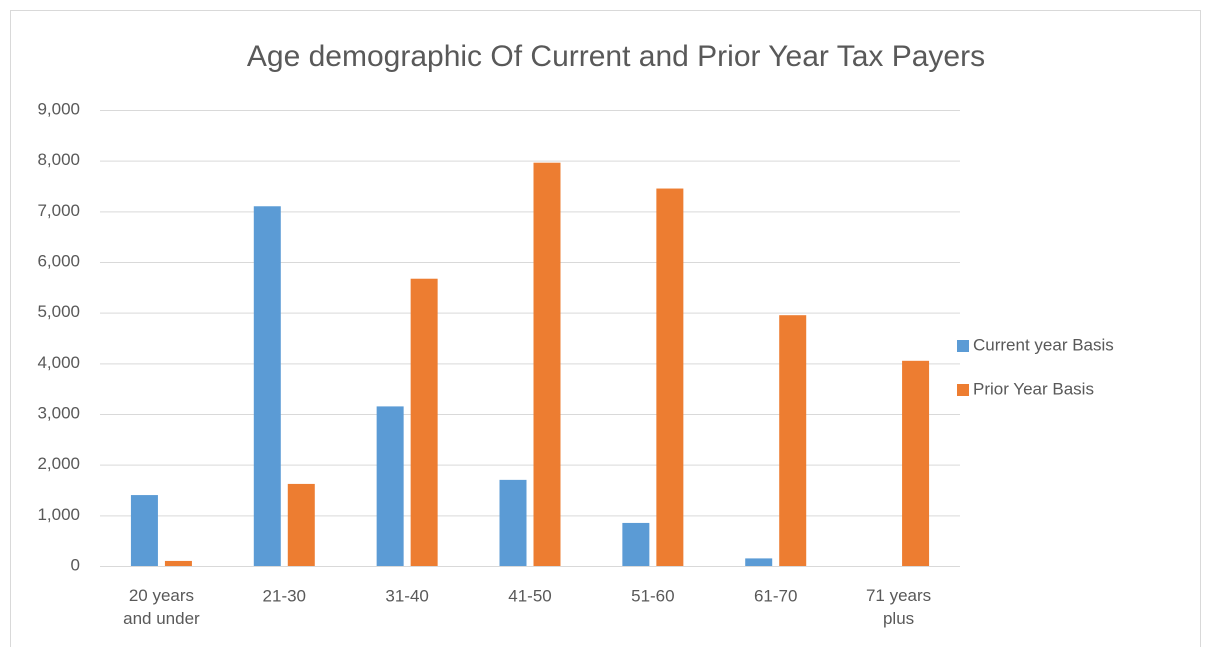  I want to click on x-tick-label: 61-70, so click(775, 595).